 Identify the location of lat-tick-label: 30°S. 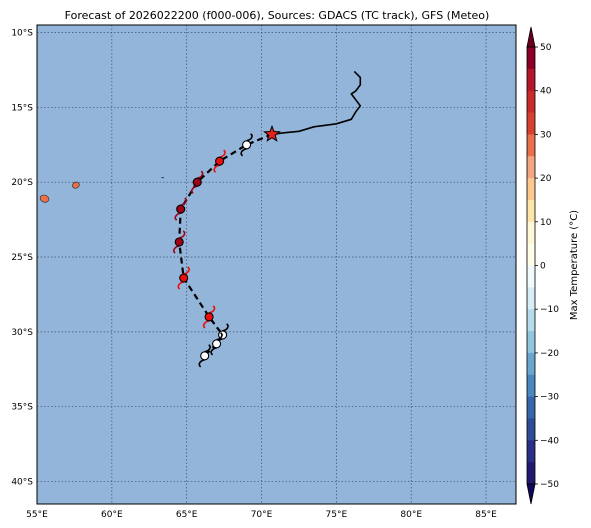
(22, 333).